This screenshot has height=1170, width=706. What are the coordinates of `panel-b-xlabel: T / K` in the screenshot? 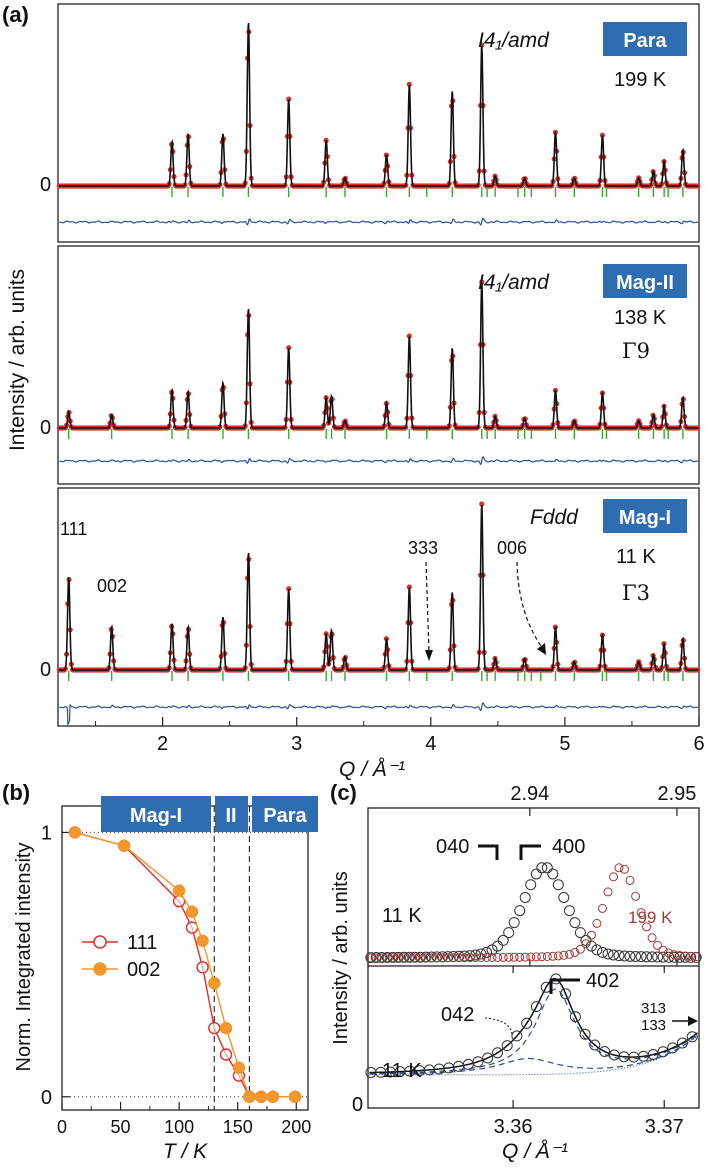 It's located at (185, 1151).